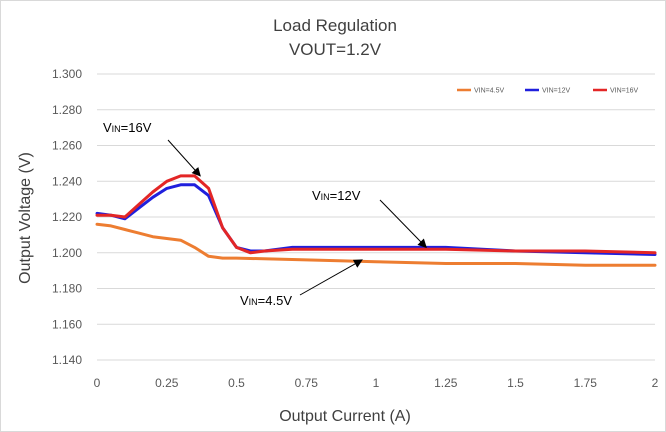 Image resolution: width=666 pixels, height=432 pixels. Describe the element at coordinates (556, 91) in the screenshot. I see `legend-label: VIN=12V` at that location.